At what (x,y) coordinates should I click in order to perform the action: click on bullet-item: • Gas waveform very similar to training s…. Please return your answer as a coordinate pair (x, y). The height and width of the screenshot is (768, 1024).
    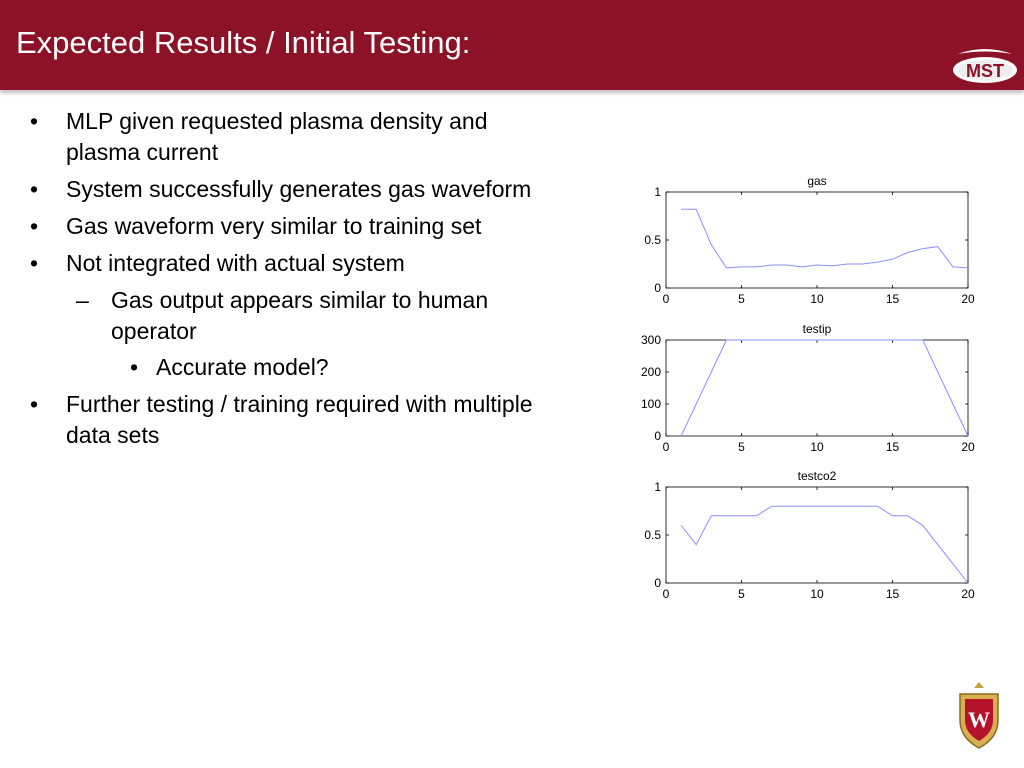
    Looking at the image, I should click on (288, 226).